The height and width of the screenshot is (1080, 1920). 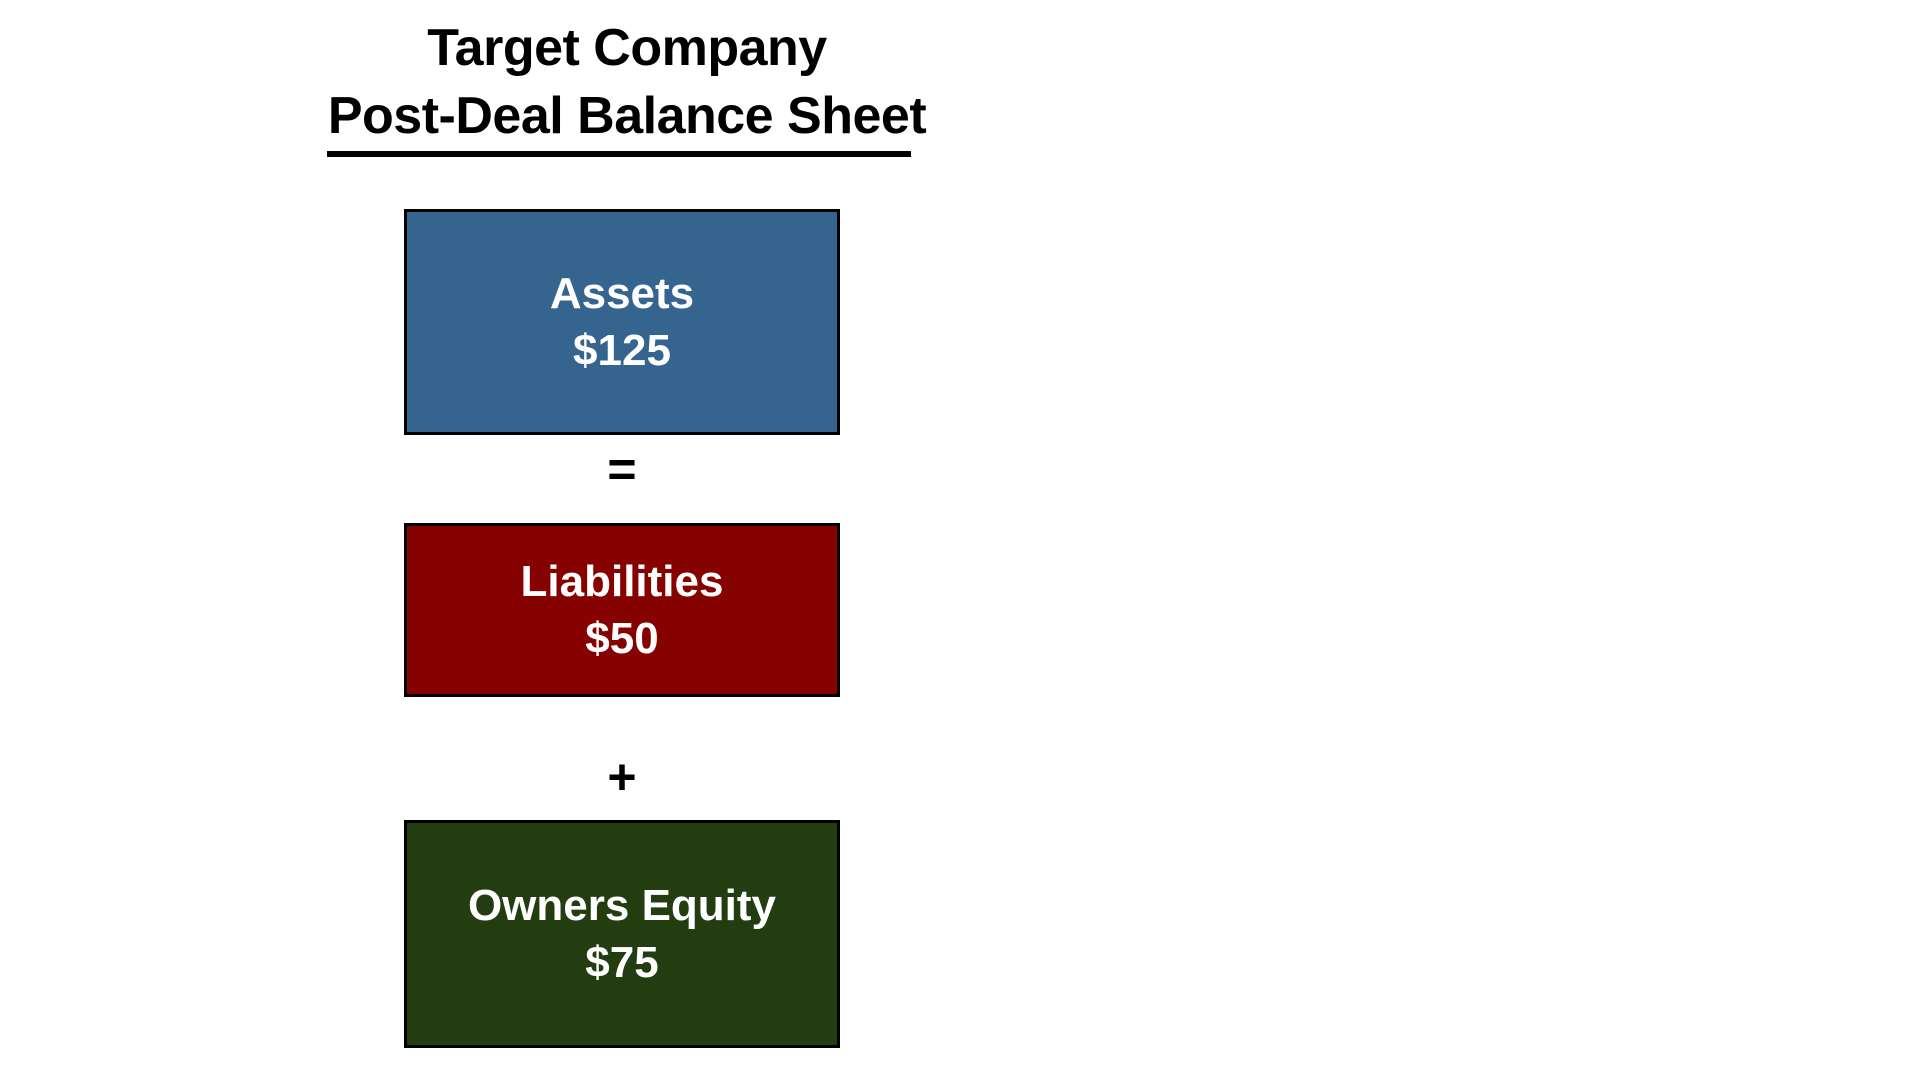 I want to click on assets-value: $125, so click(x=622, y=350).